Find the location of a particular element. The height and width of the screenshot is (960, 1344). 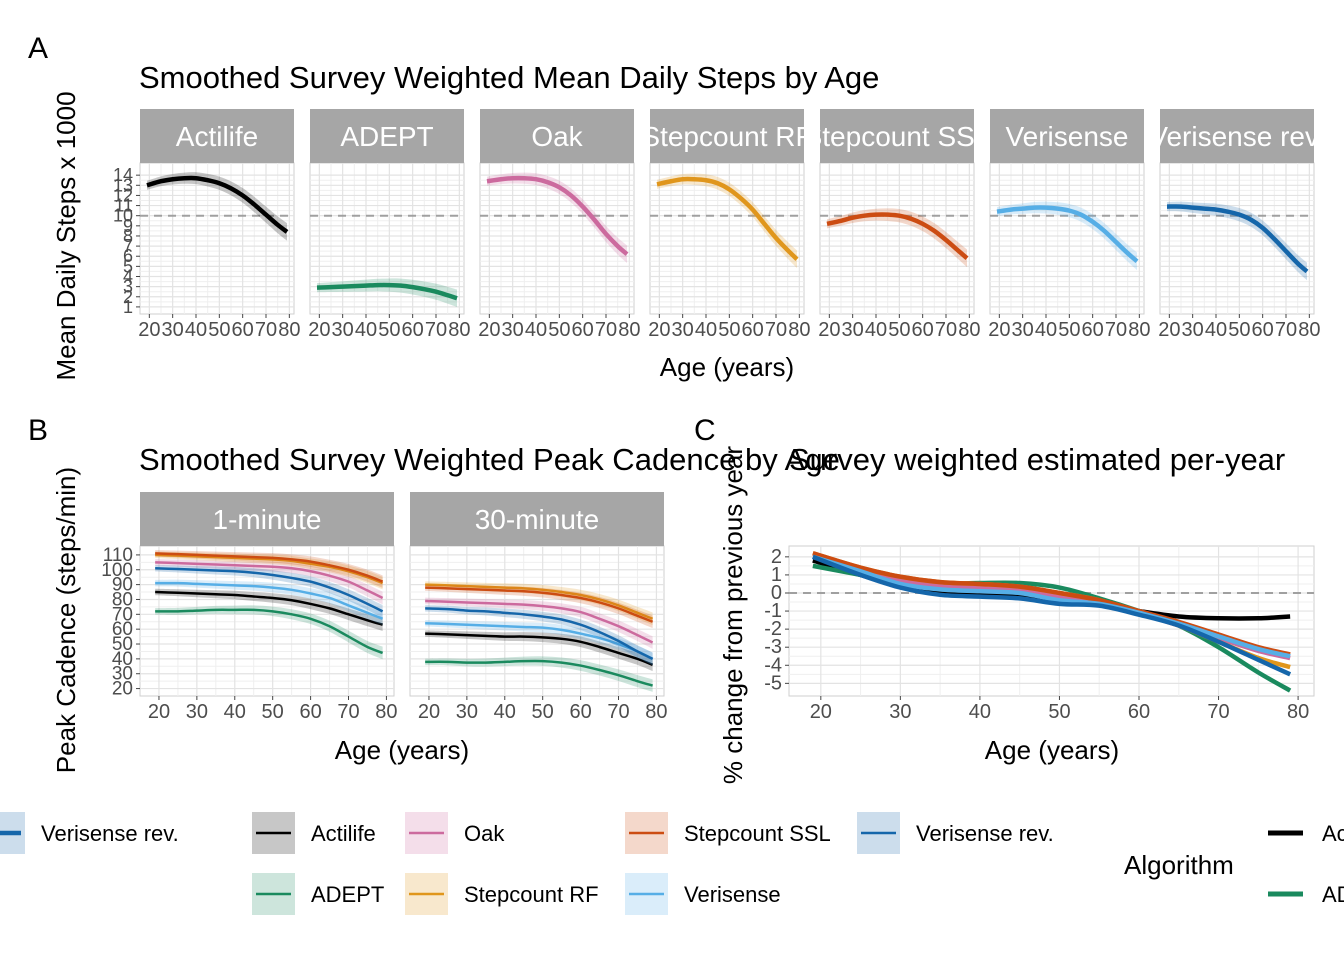

chart-a-facet-verisense-xtick-label: 40 is located at coordinates (1046, 330).